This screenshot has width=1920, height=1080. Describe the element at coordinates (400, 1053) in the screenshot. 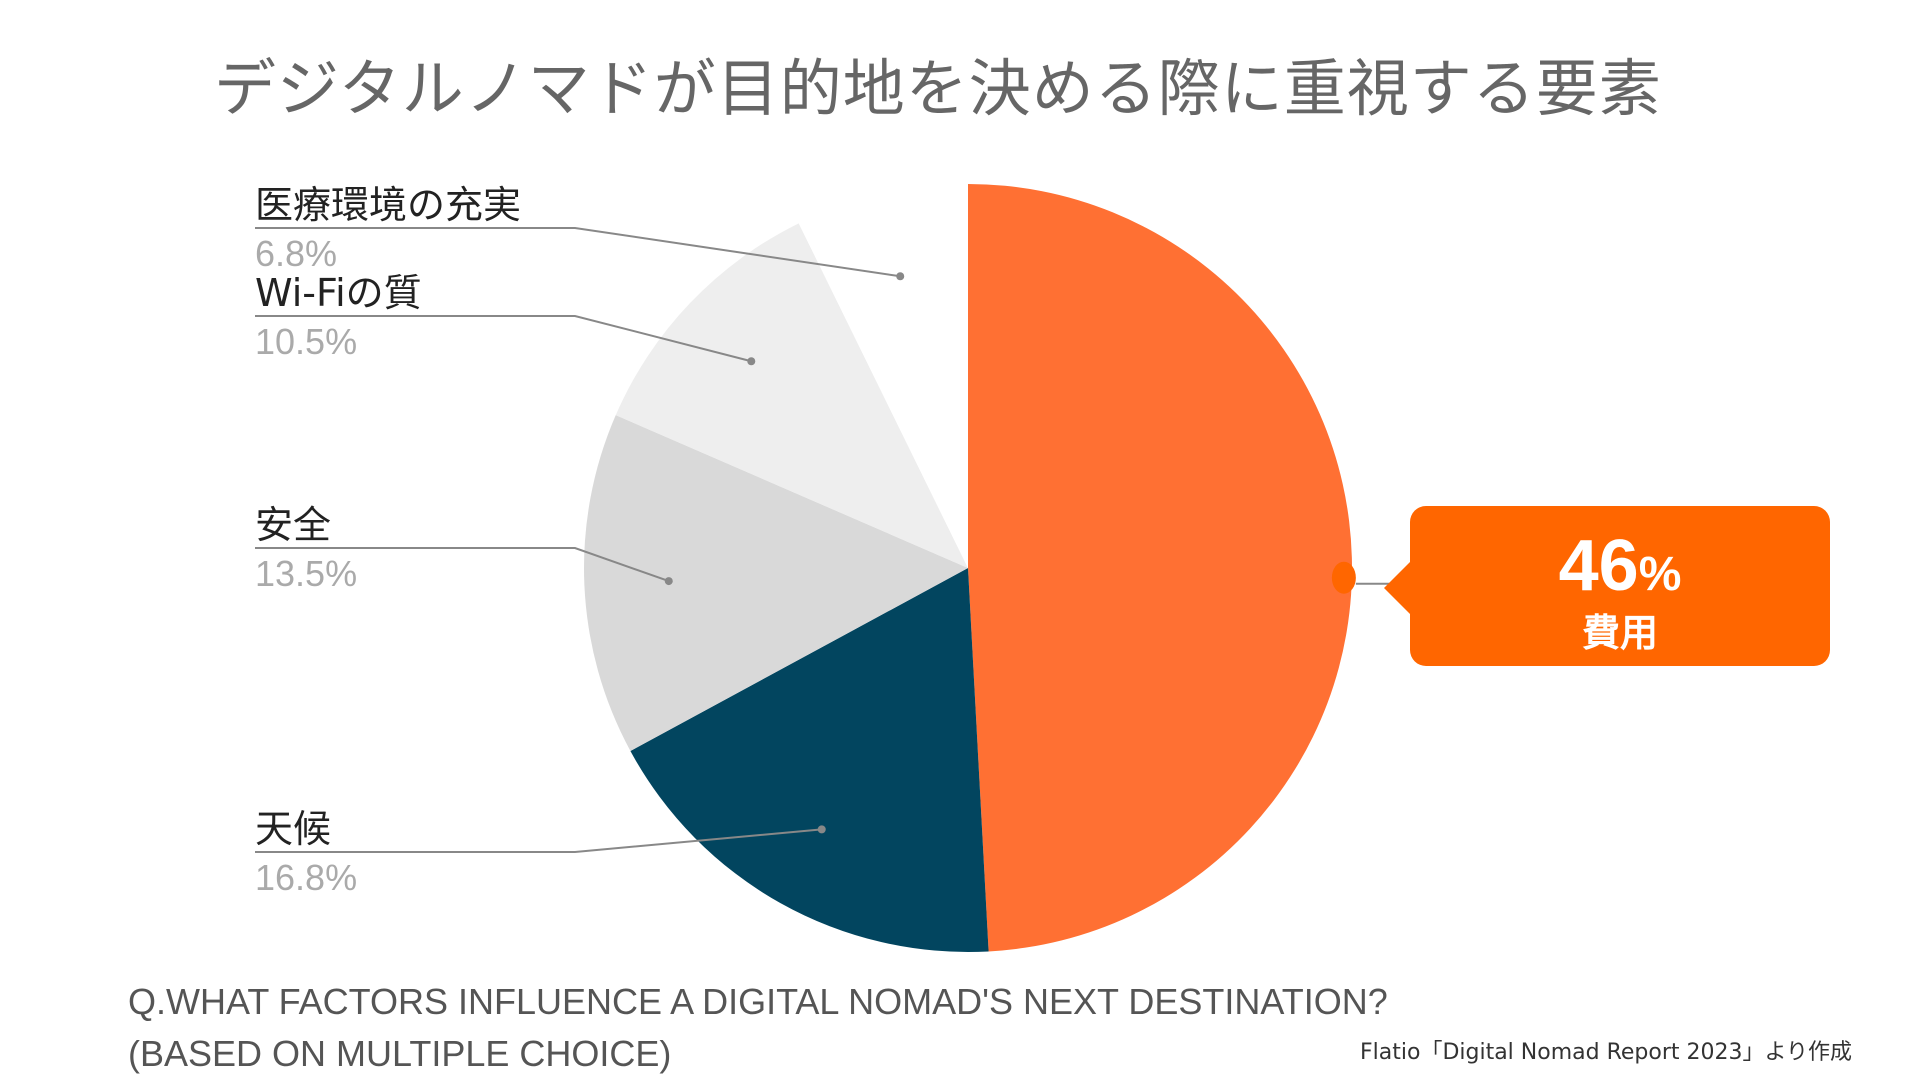

I see `question-line-2: (BASED ON MULTIPLE CHOICE)` at that location.